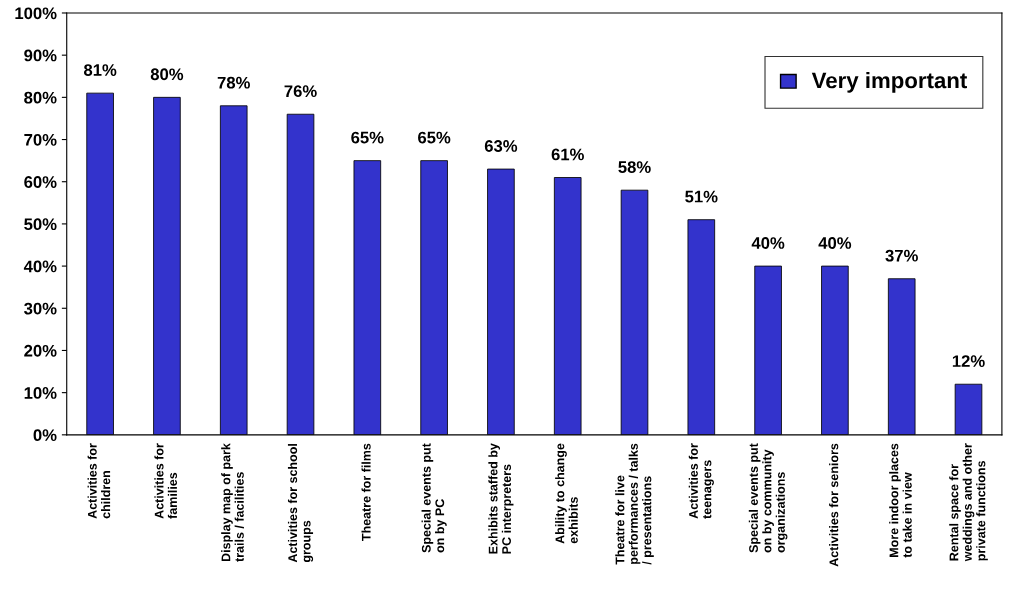 The width and height of the screenshot is (1011, 590). What do you see at coordinates (100, 70) in the screenshot?
I see `data-label: 81%` at bounding box center [100, 70].